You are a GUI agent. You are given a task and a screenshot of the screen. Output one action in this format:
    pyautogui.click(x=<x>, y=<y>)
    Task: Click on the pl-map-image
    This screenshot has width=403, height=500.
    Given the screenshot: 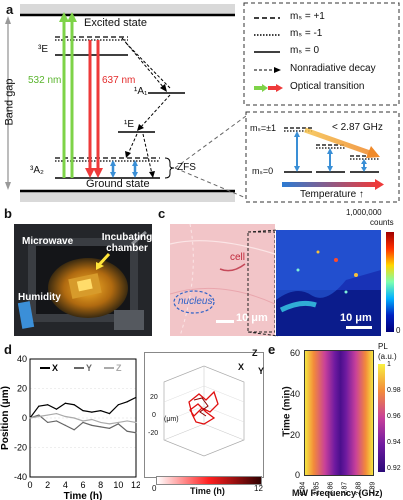 What is the action you would take?
    pyautogui.click(x=328, y=283)
    